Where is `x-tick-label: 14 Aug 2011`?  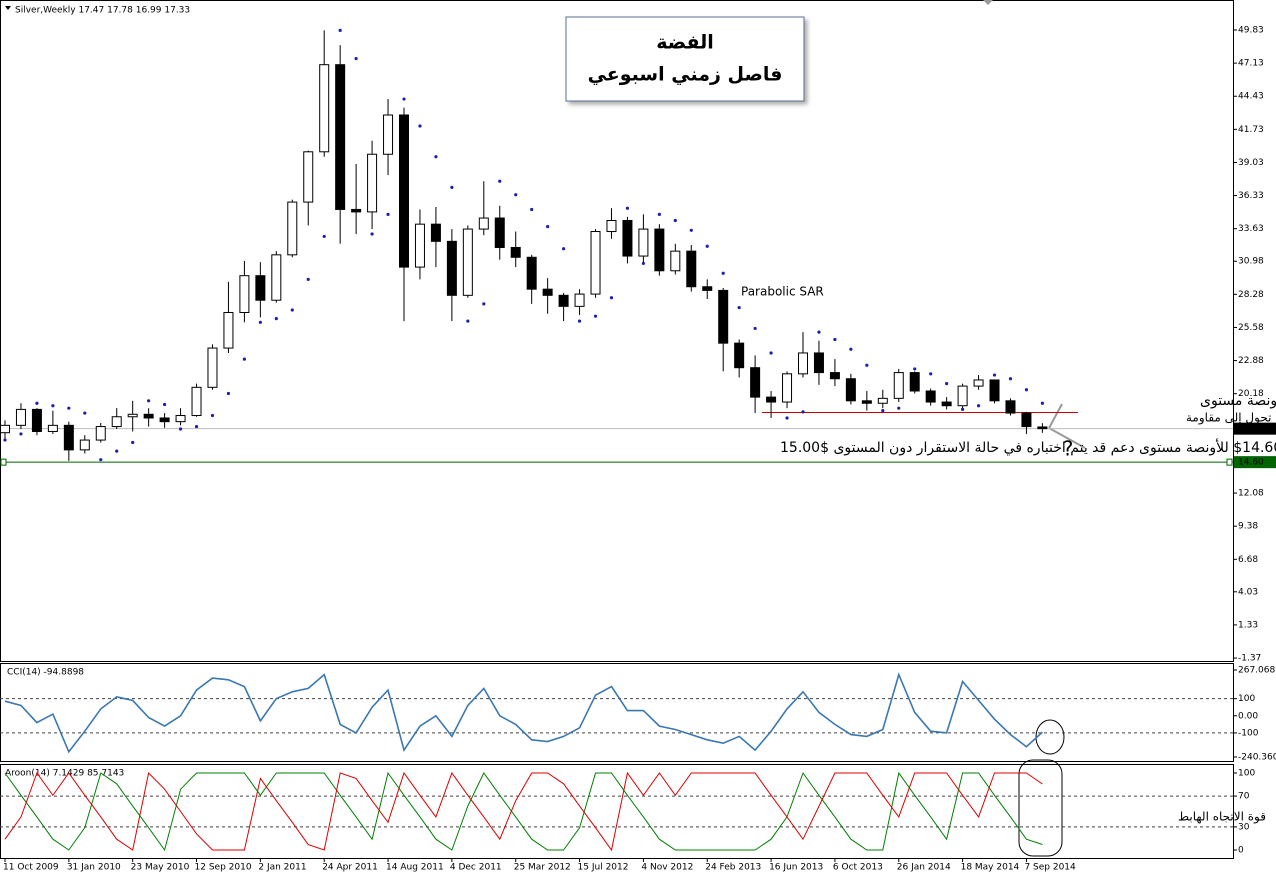
x-tick-label: 14 Aug 2011 is located at coordinates (415, 868).